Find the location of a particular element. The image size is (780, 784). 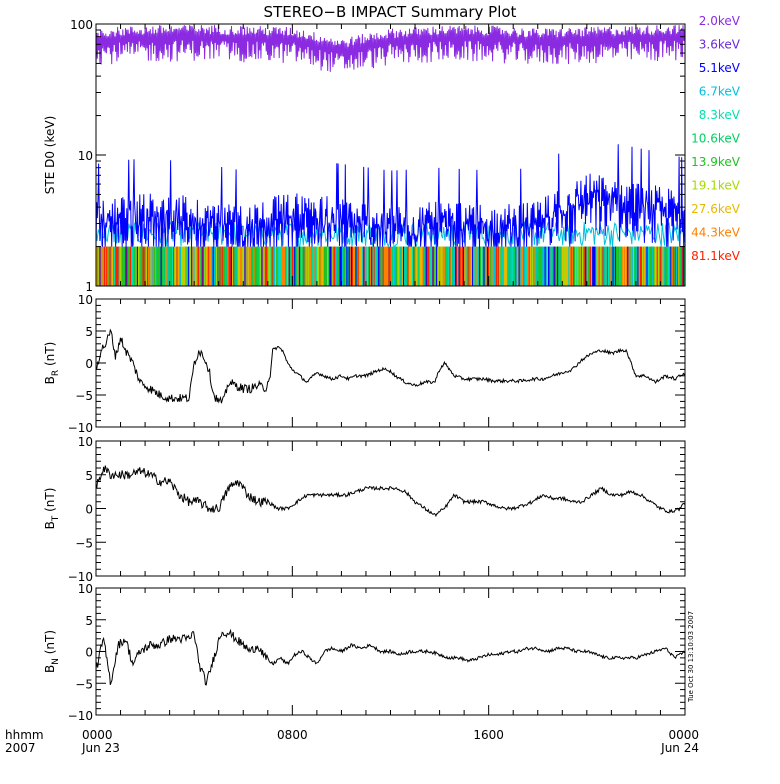

legend-entry: 8.3keV is located at coordinates (720, 115).